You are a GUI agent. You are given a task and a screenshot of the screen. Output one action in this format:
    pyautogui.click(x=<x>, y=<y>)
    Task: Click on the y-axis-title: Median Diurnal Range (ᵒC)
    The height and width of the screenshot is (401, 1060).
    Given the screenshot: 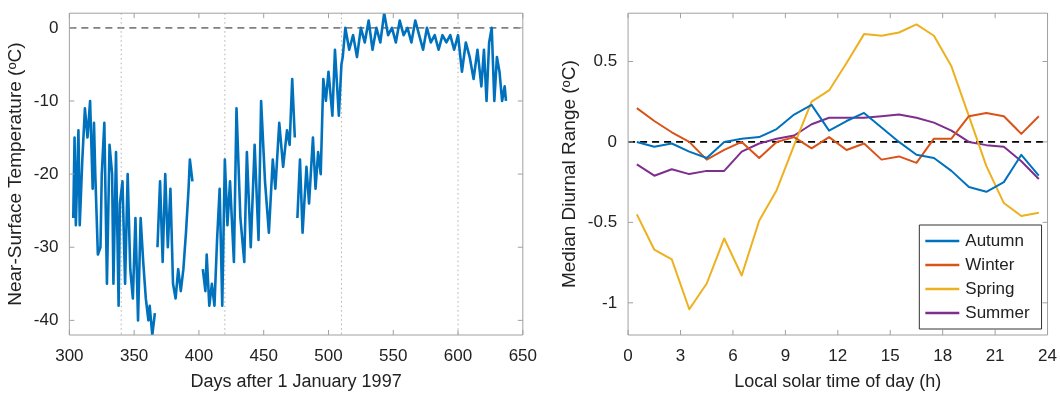 What is the action you would take?
    pyautogui.click(x=568, y=174)
    